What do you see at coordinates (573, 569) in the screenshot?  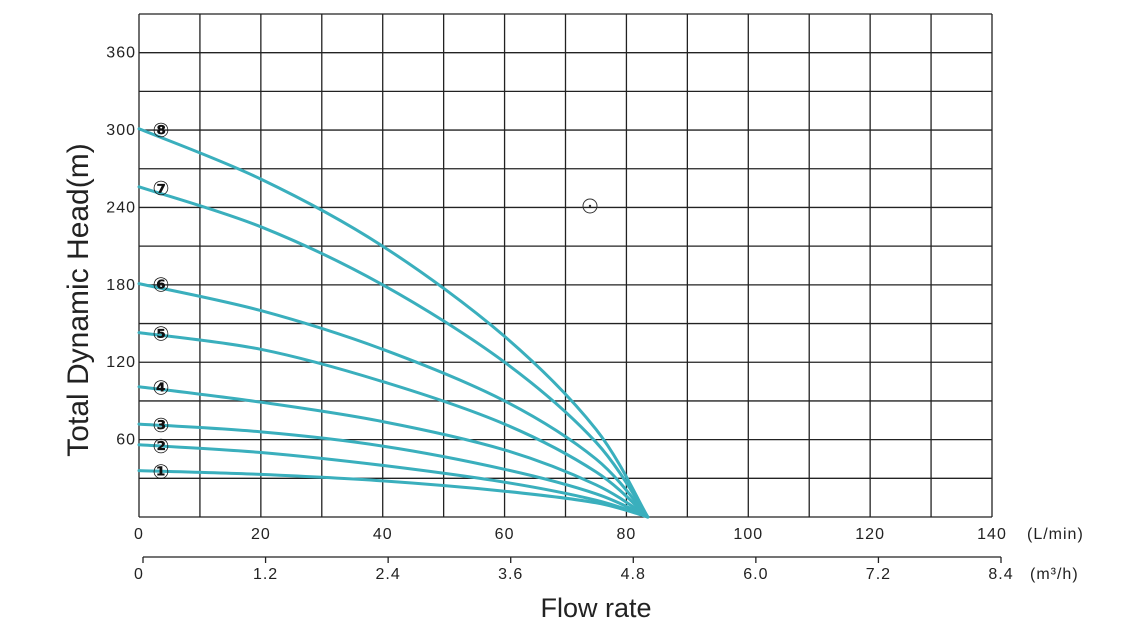 I see `secondary-x-axis: 0 1.2 2.4 3.6 4.8 6.0 7.2 8.4` at bounding box center [573, 569].